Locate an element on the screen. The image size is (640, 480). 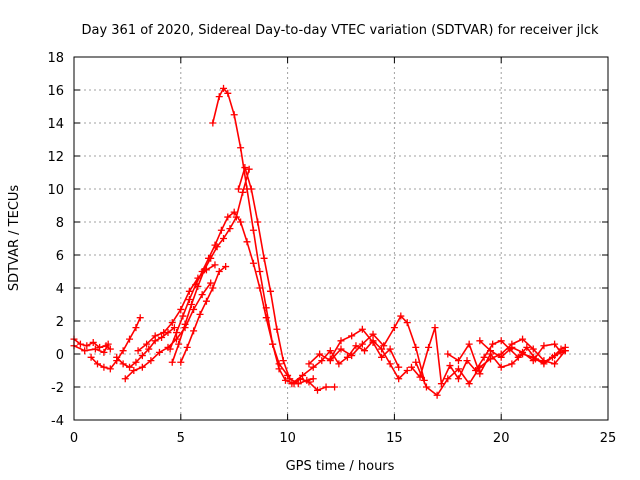
series-sat-b is located at coordinates (91, 348).